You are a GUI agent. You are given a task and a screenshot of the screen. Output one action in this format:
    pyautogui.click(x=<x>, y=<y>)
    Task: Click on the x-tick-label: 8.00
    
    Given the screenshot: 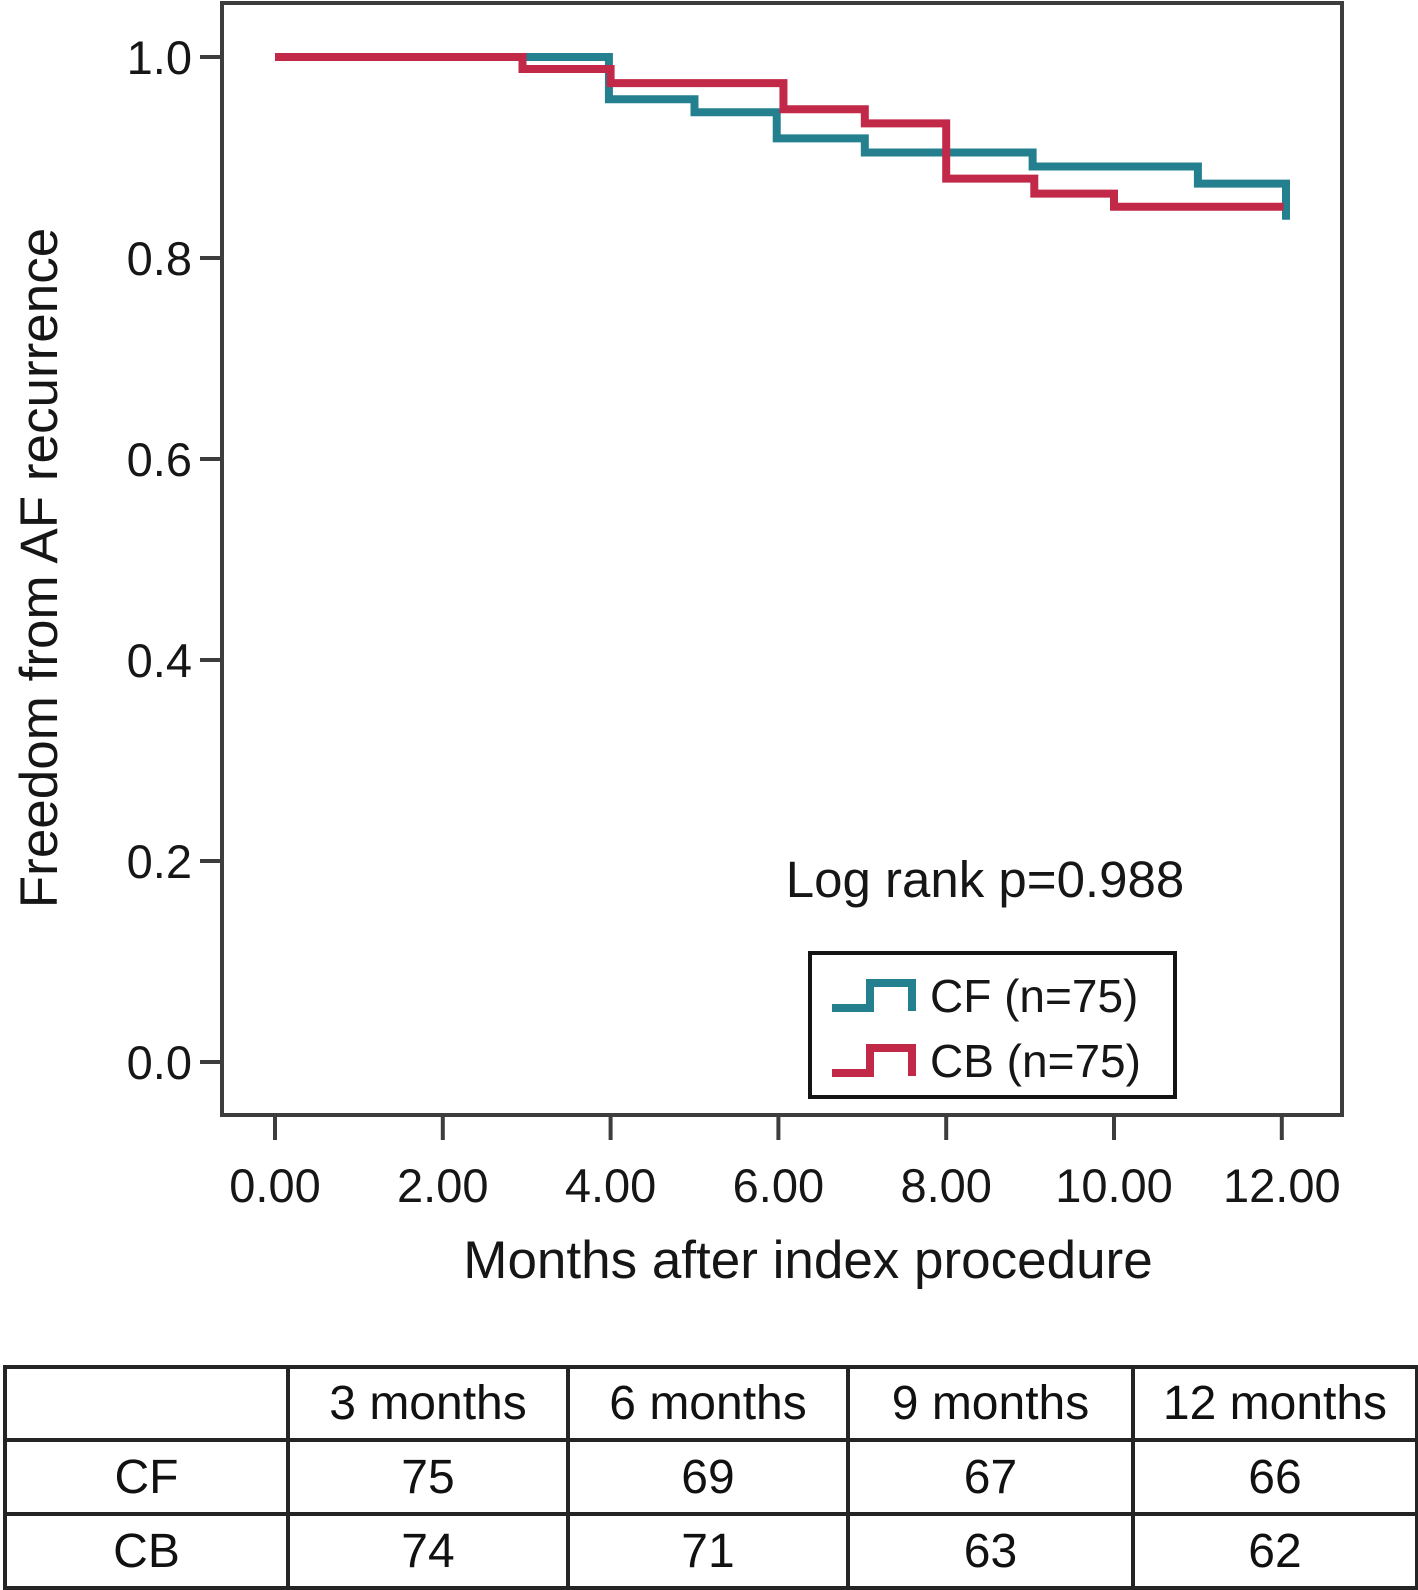 What is the action you would take?
    pyautogui.click(x=945, y=1185)
    